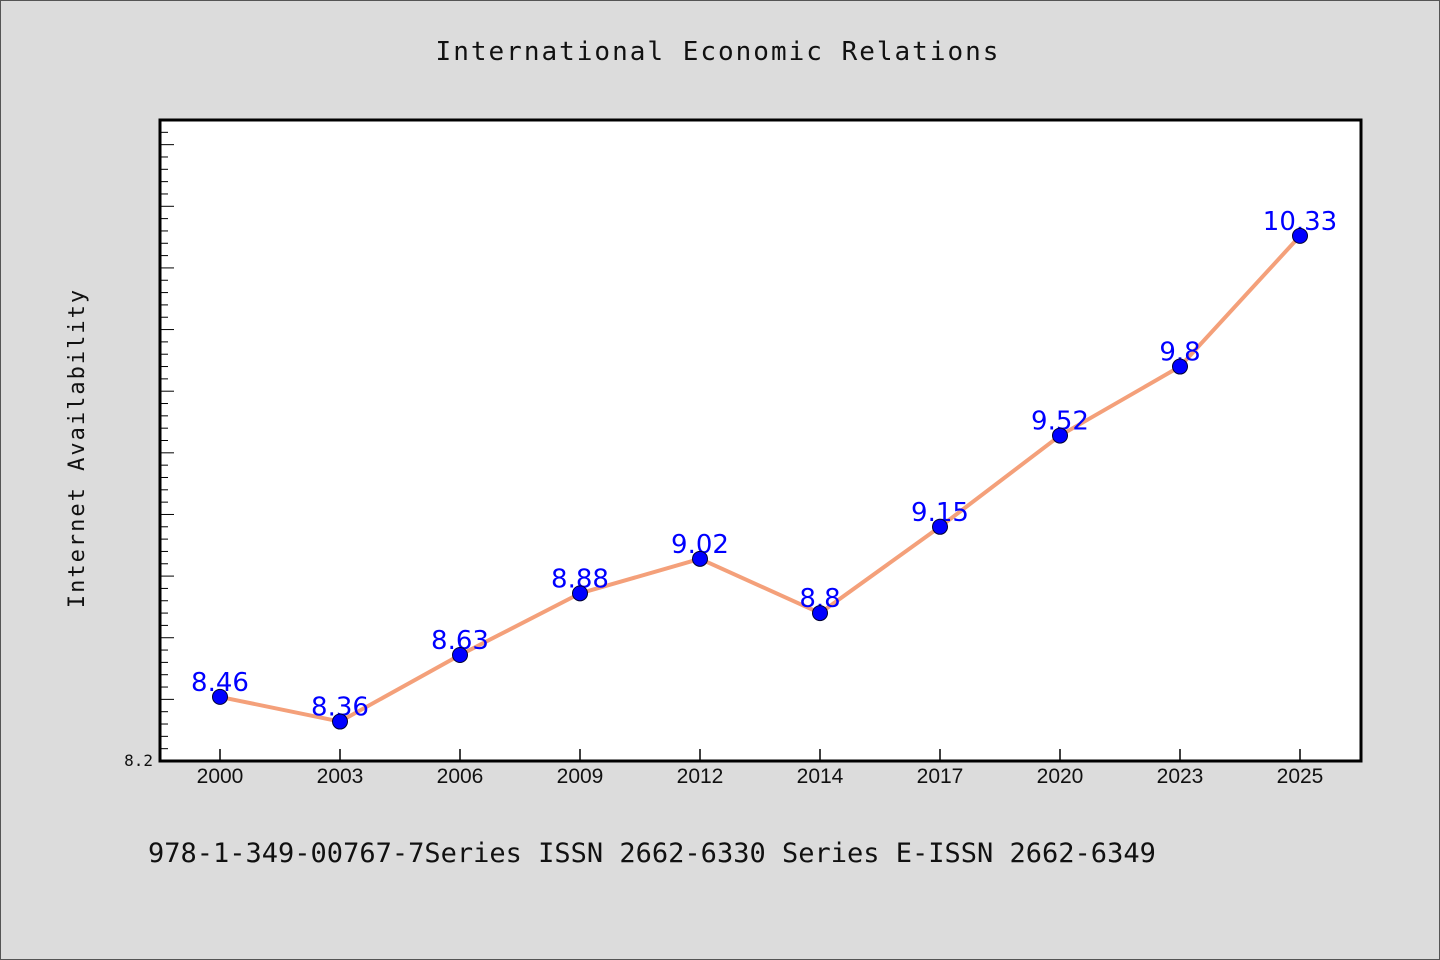  I want to click on x-tick-label: 2003, so click(340, 776).